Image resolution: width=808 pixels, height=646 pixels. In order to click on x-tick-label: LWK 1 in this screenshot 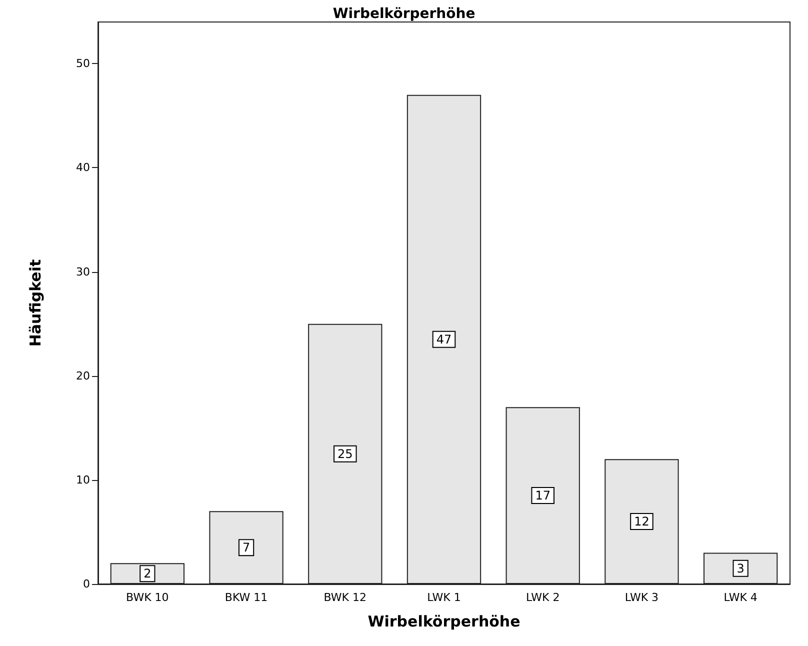, I will do `click(444, 597)`.